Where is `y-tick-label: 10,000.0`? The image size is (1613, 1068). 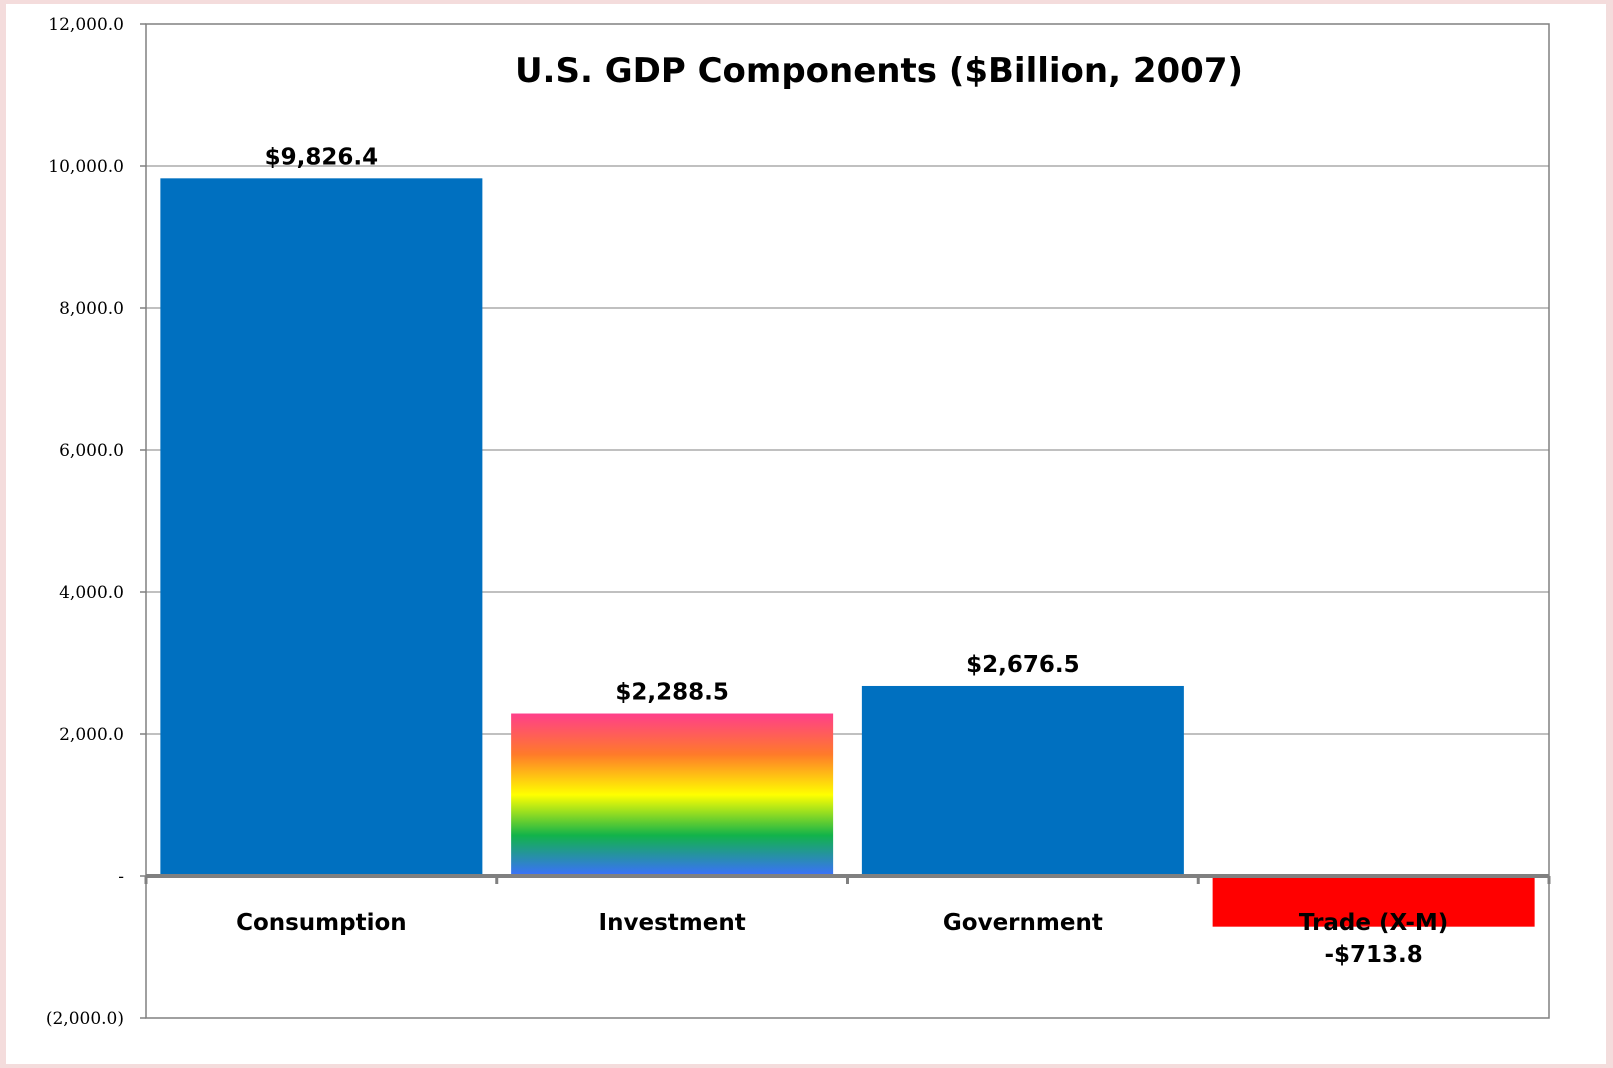 y-tick-label: 10,000.0 is located at coordinates (86, 167).